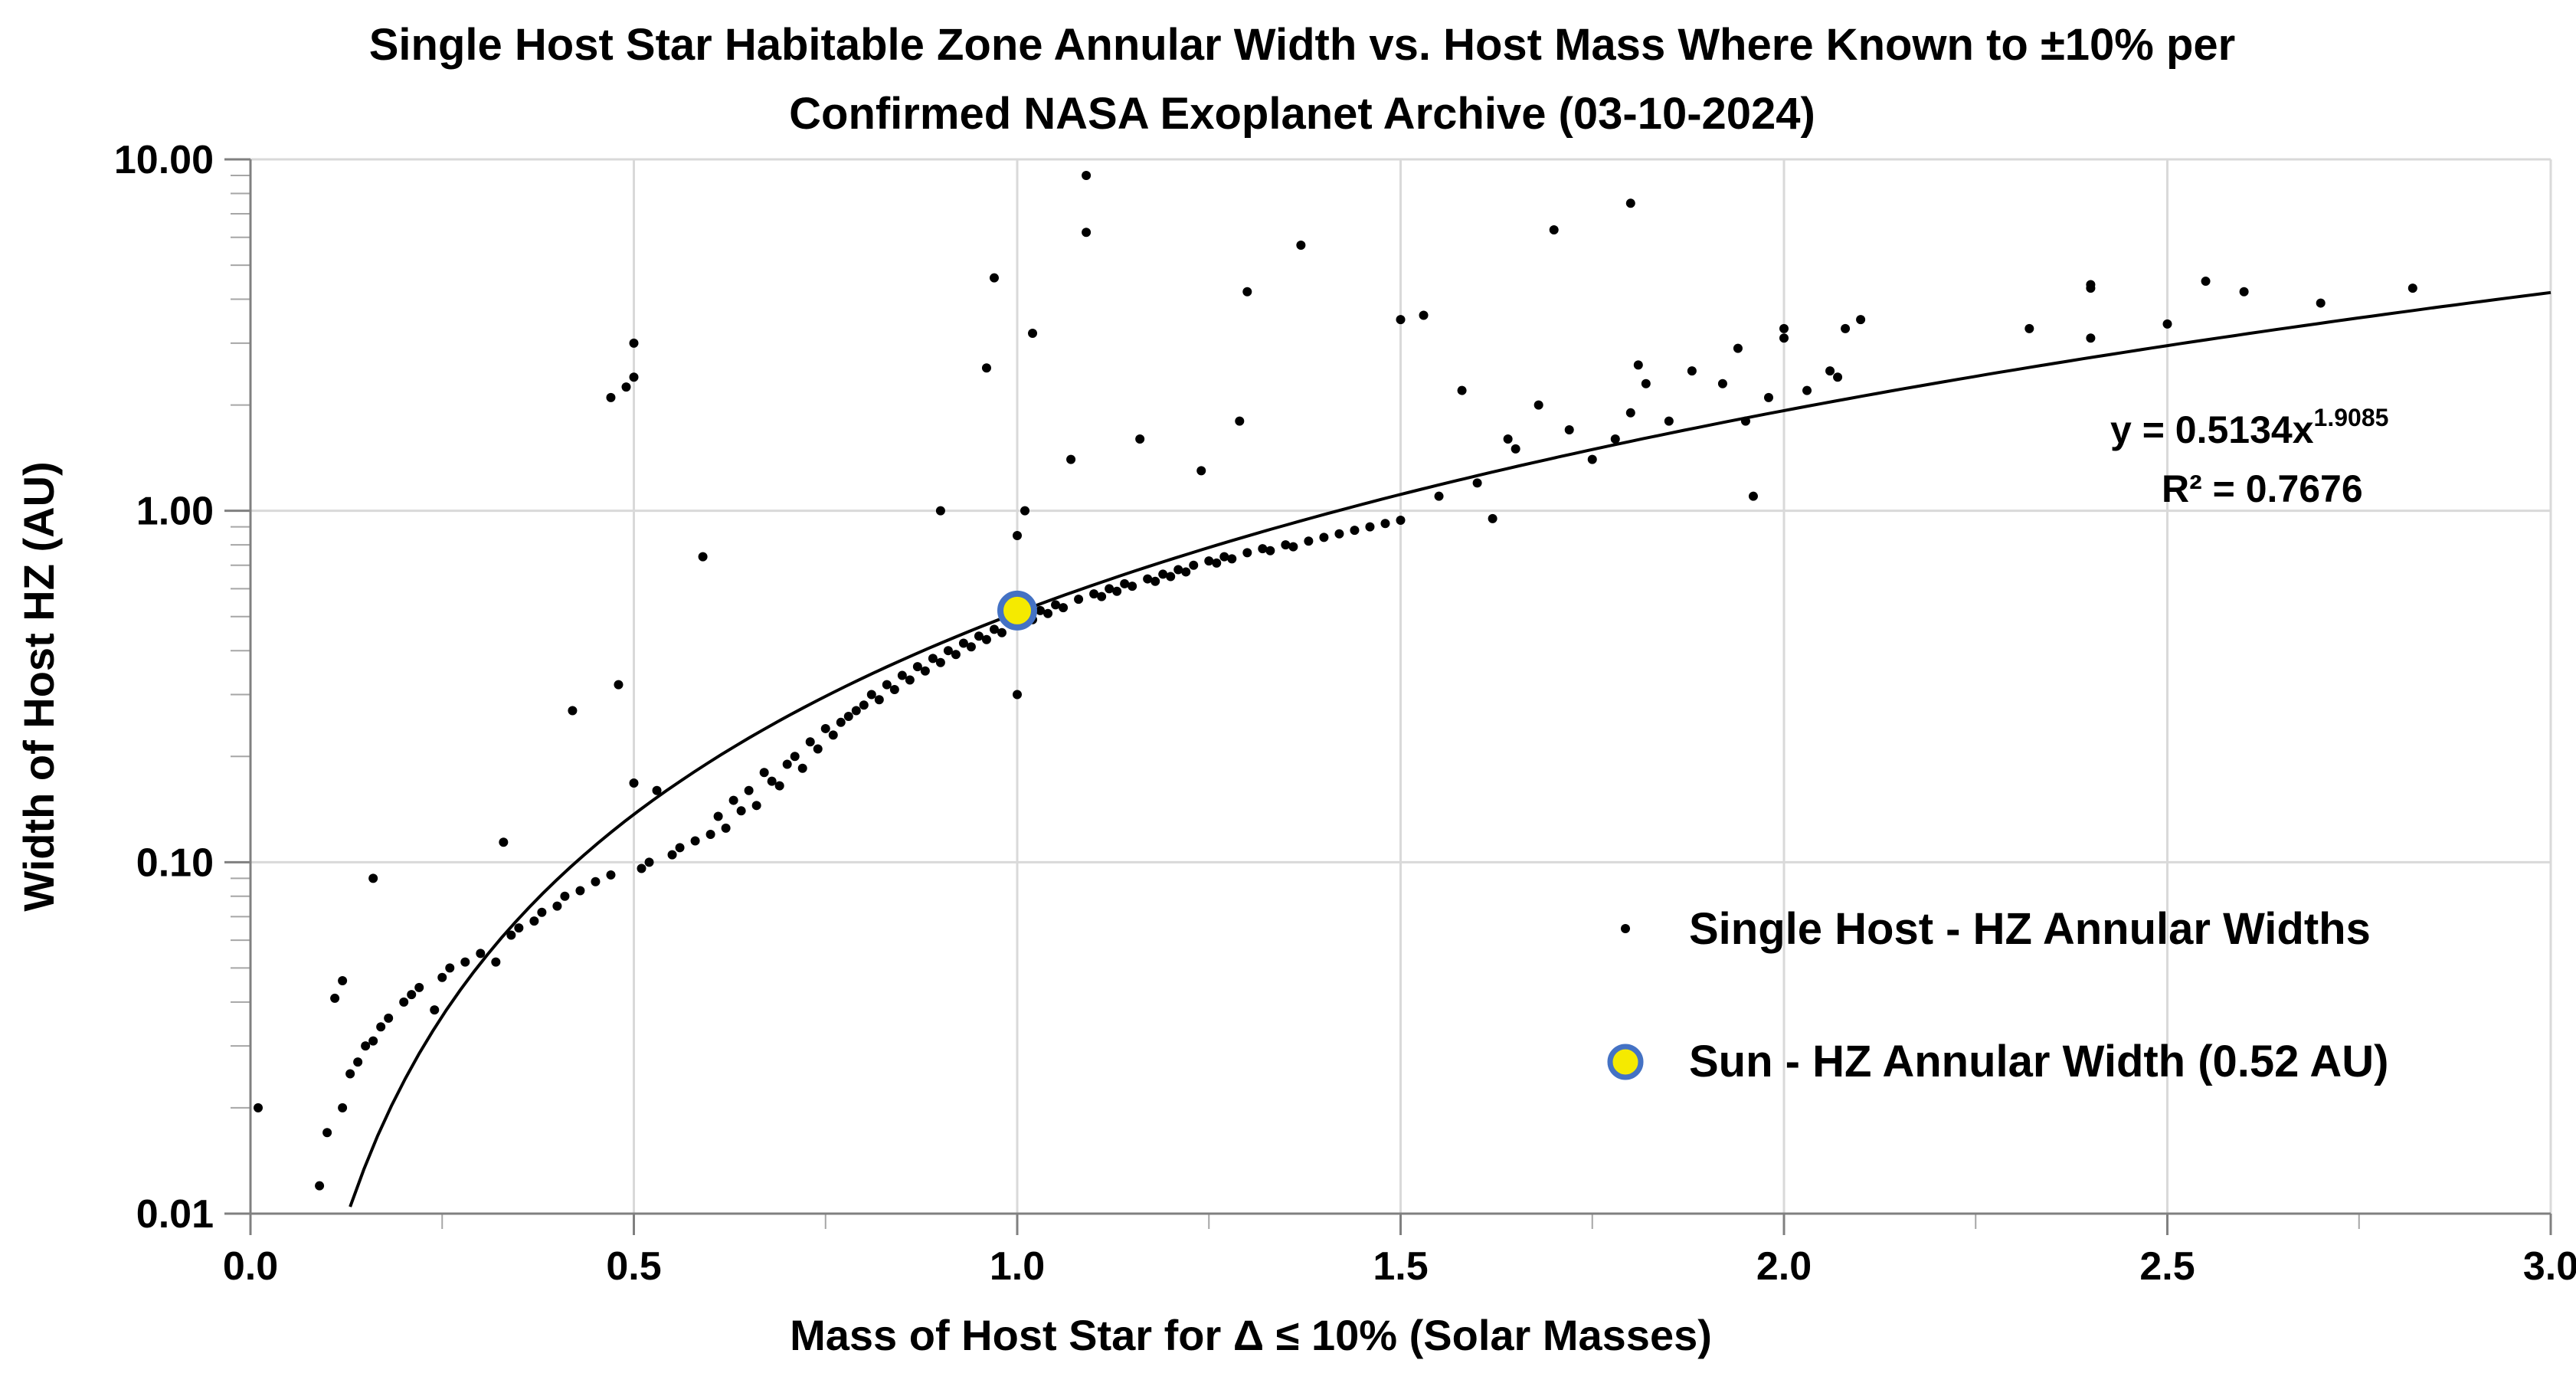 The width and height of the screenshot is (2576, 1373). What do you see at coordinates (633, 1266) in the screenshot?
I see `x-tick-label: 0.5` at bounding box center [633, 1266].